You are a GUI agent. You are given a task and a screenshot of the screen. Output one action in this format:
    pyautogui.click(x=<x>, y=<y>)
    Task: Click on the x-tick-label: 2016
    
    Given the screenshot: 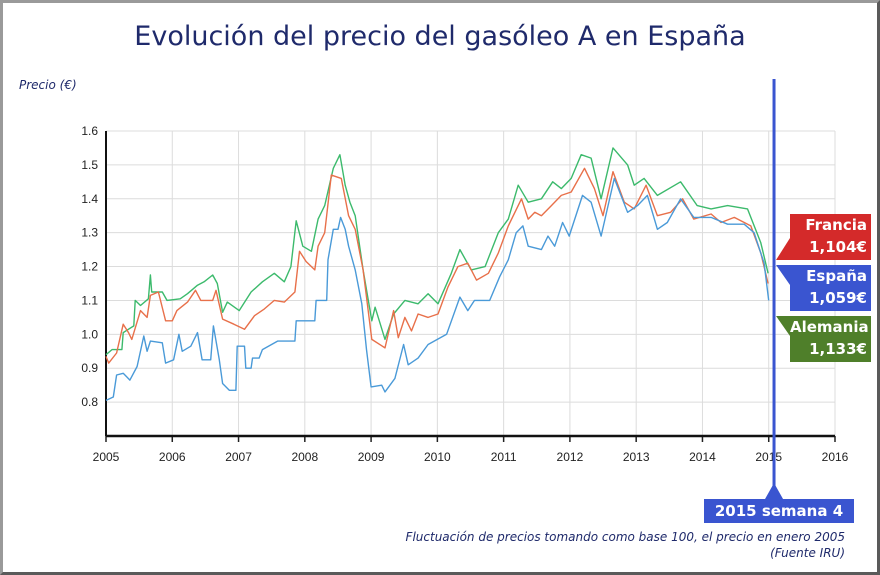 What is the action you would take?
    pyautogui.click(x=835, y=457)
    